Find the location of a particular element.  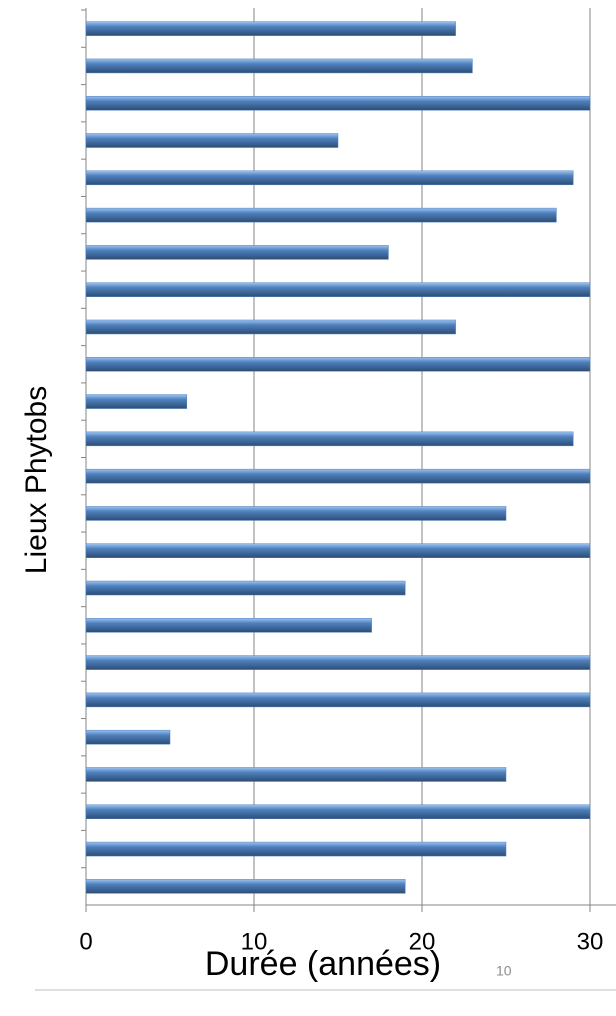

x-tick-label: 10 is located at coordinates (254, 941).